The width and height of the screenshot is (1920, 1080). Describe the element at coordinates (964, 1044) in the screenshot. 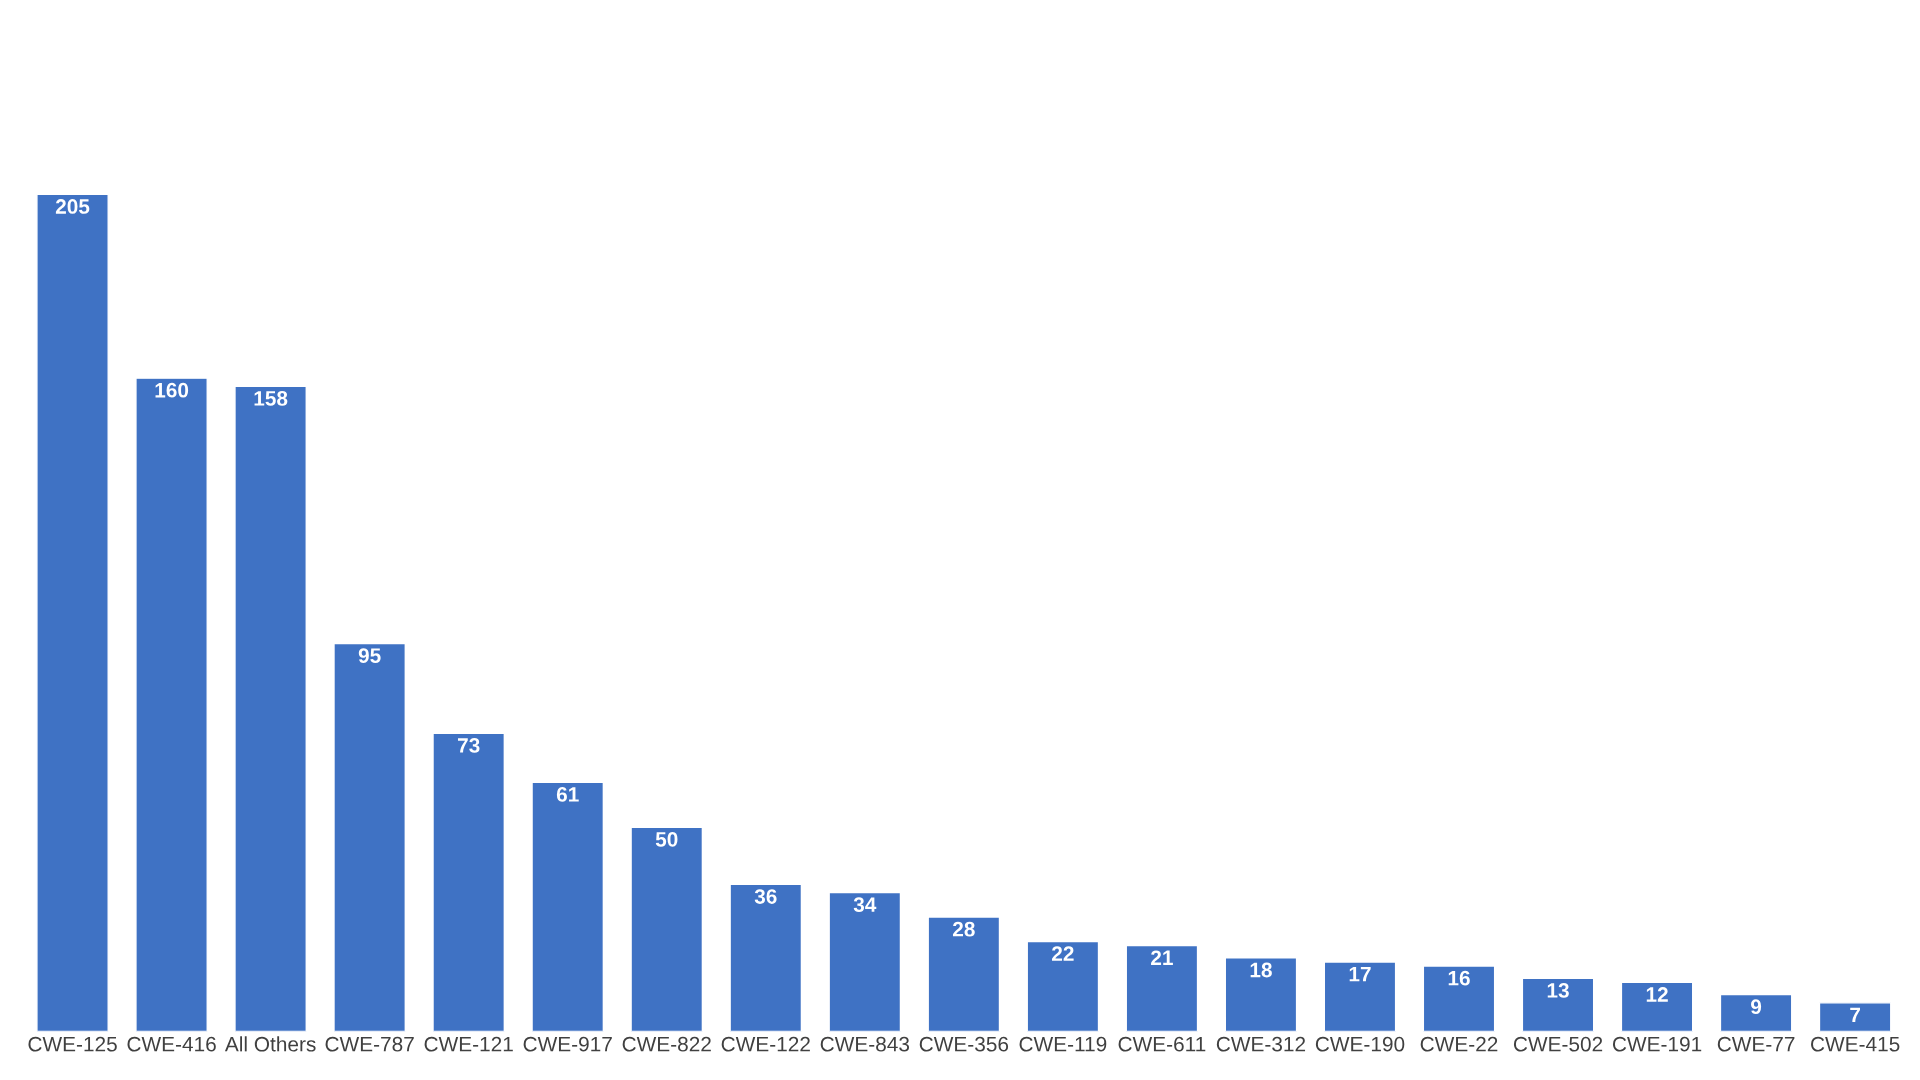

I see `x-tick-label: CWE-356` at that location.